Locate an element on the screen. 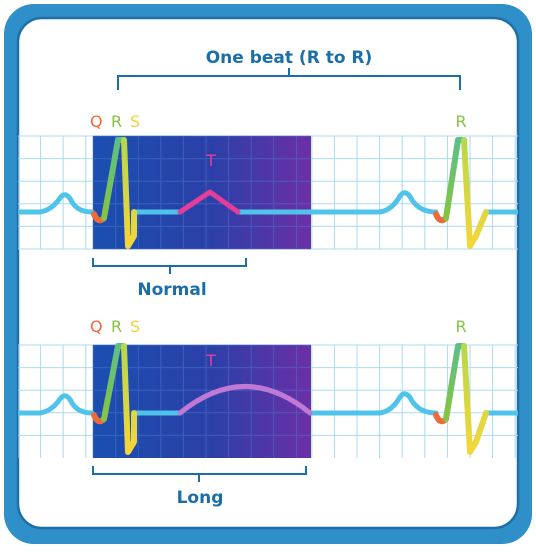 This screenshot has width=536, height=552. normal-bracket is located at coordinates (169, 266).